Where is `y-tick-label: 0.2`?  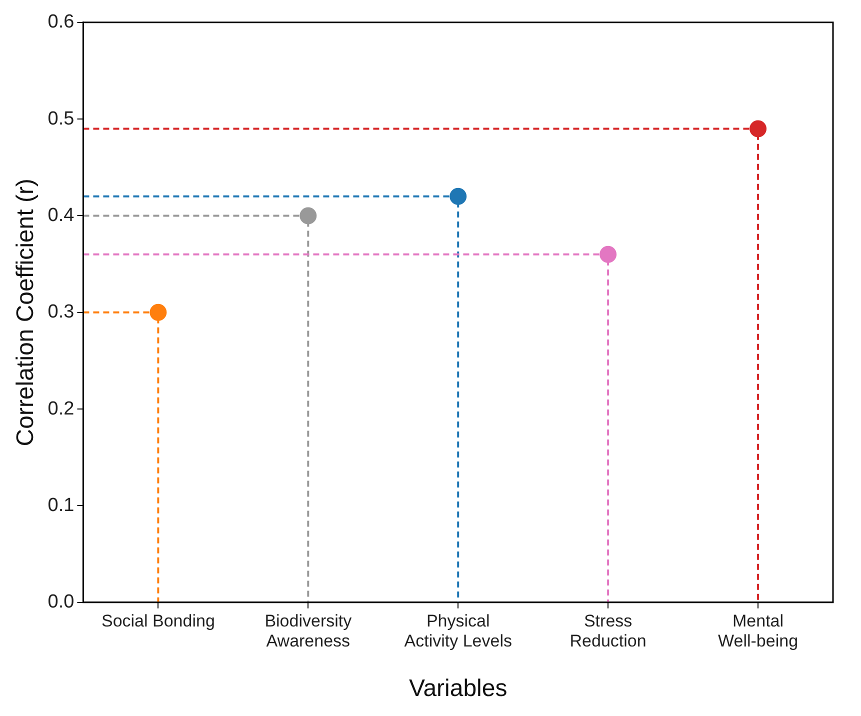 y-tick-label: 0.2 is located at coordinates (61, 409).